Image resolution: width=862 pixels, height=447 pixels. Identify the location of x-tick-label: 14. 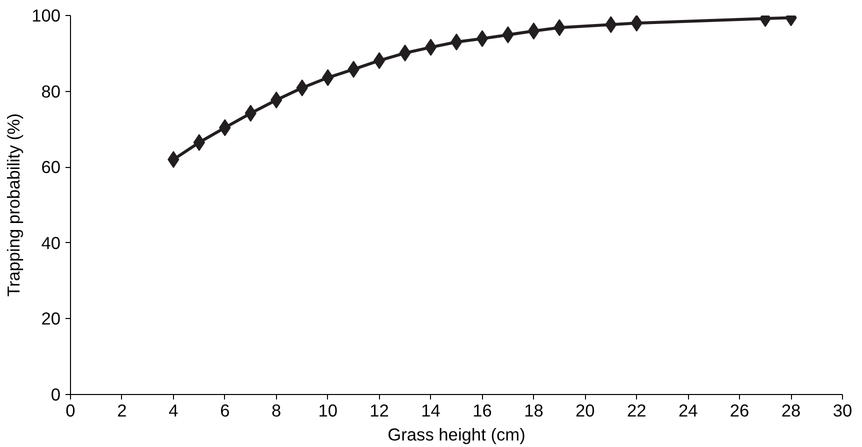
(431, 410).